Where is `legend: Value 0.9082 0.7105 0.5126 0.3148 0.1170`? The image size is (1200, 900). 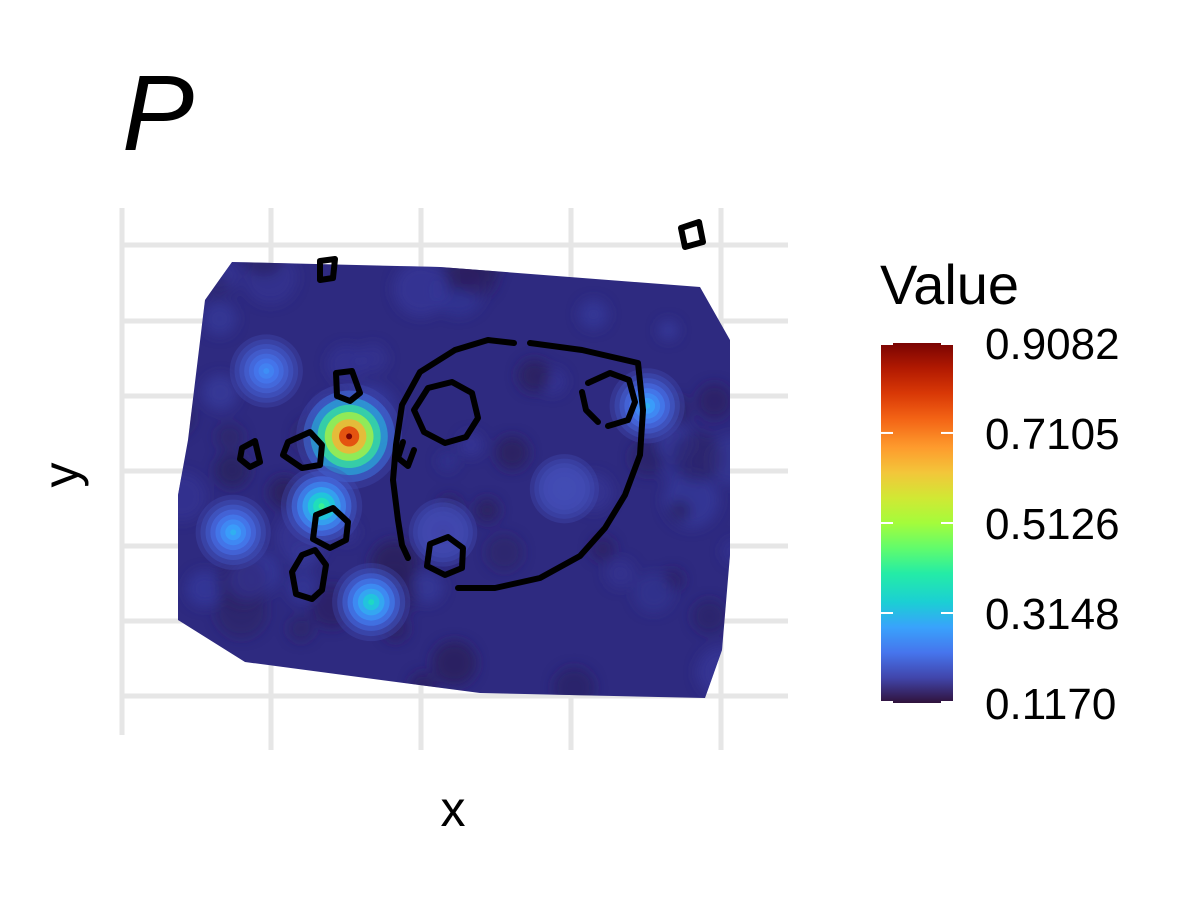 legend: Value 0.9082 0.7105 0.5126 0.3148 0.1170 is located at coordinates (1000, 491).